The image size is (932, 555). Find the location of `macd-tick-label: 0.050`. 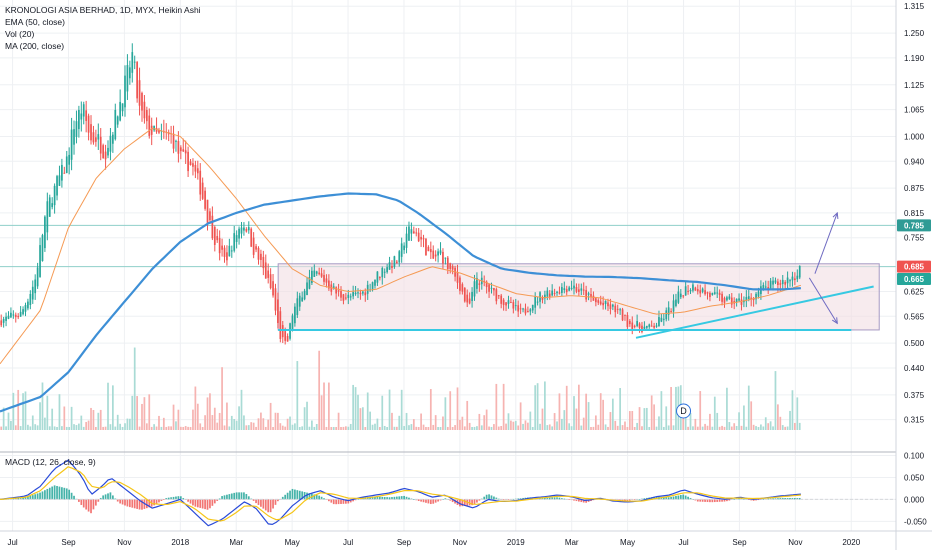

macd-tick-label: 0.050 is located at coordinates (914, 477).